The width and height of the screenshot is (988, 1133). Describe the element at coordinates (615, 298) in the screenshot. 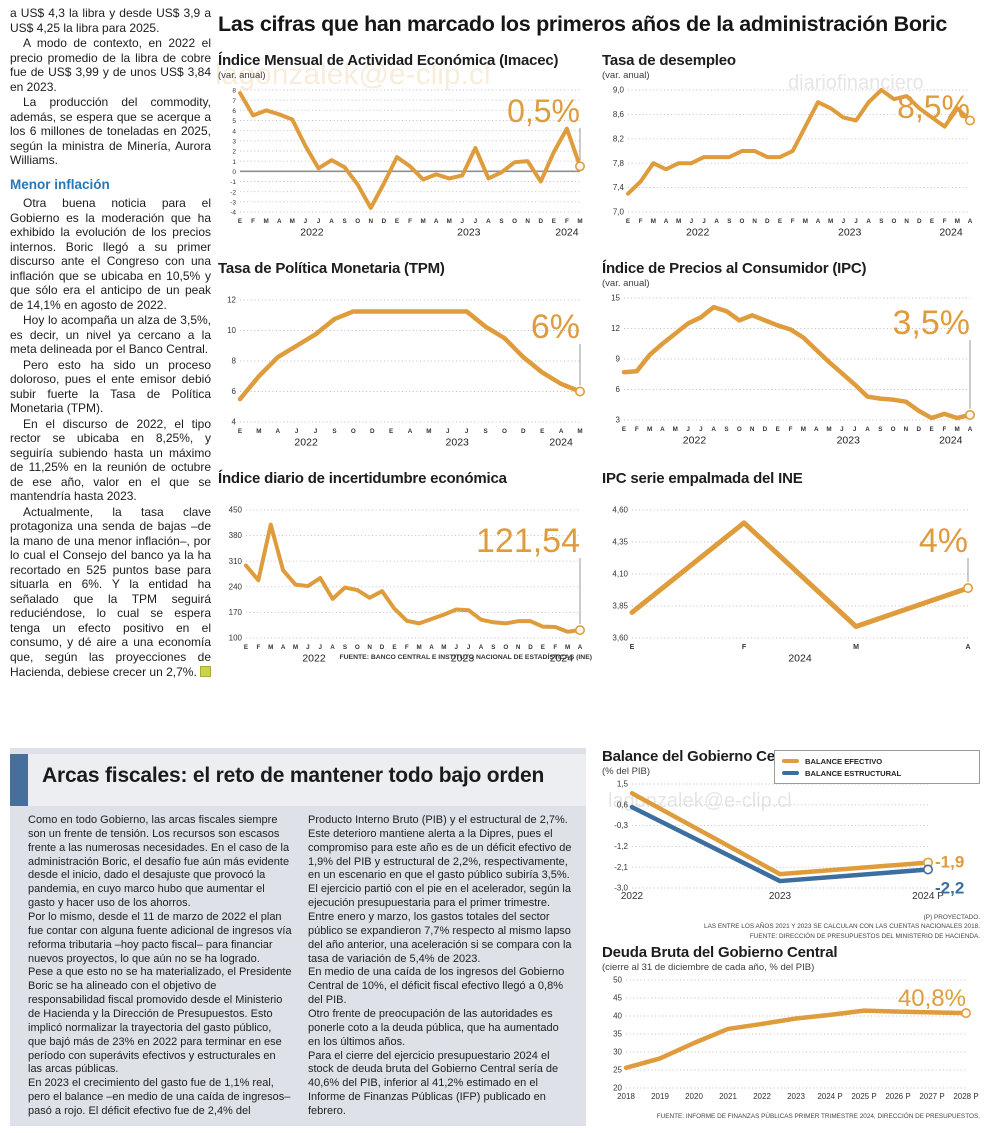

I see `svg-text: 15` at that location.